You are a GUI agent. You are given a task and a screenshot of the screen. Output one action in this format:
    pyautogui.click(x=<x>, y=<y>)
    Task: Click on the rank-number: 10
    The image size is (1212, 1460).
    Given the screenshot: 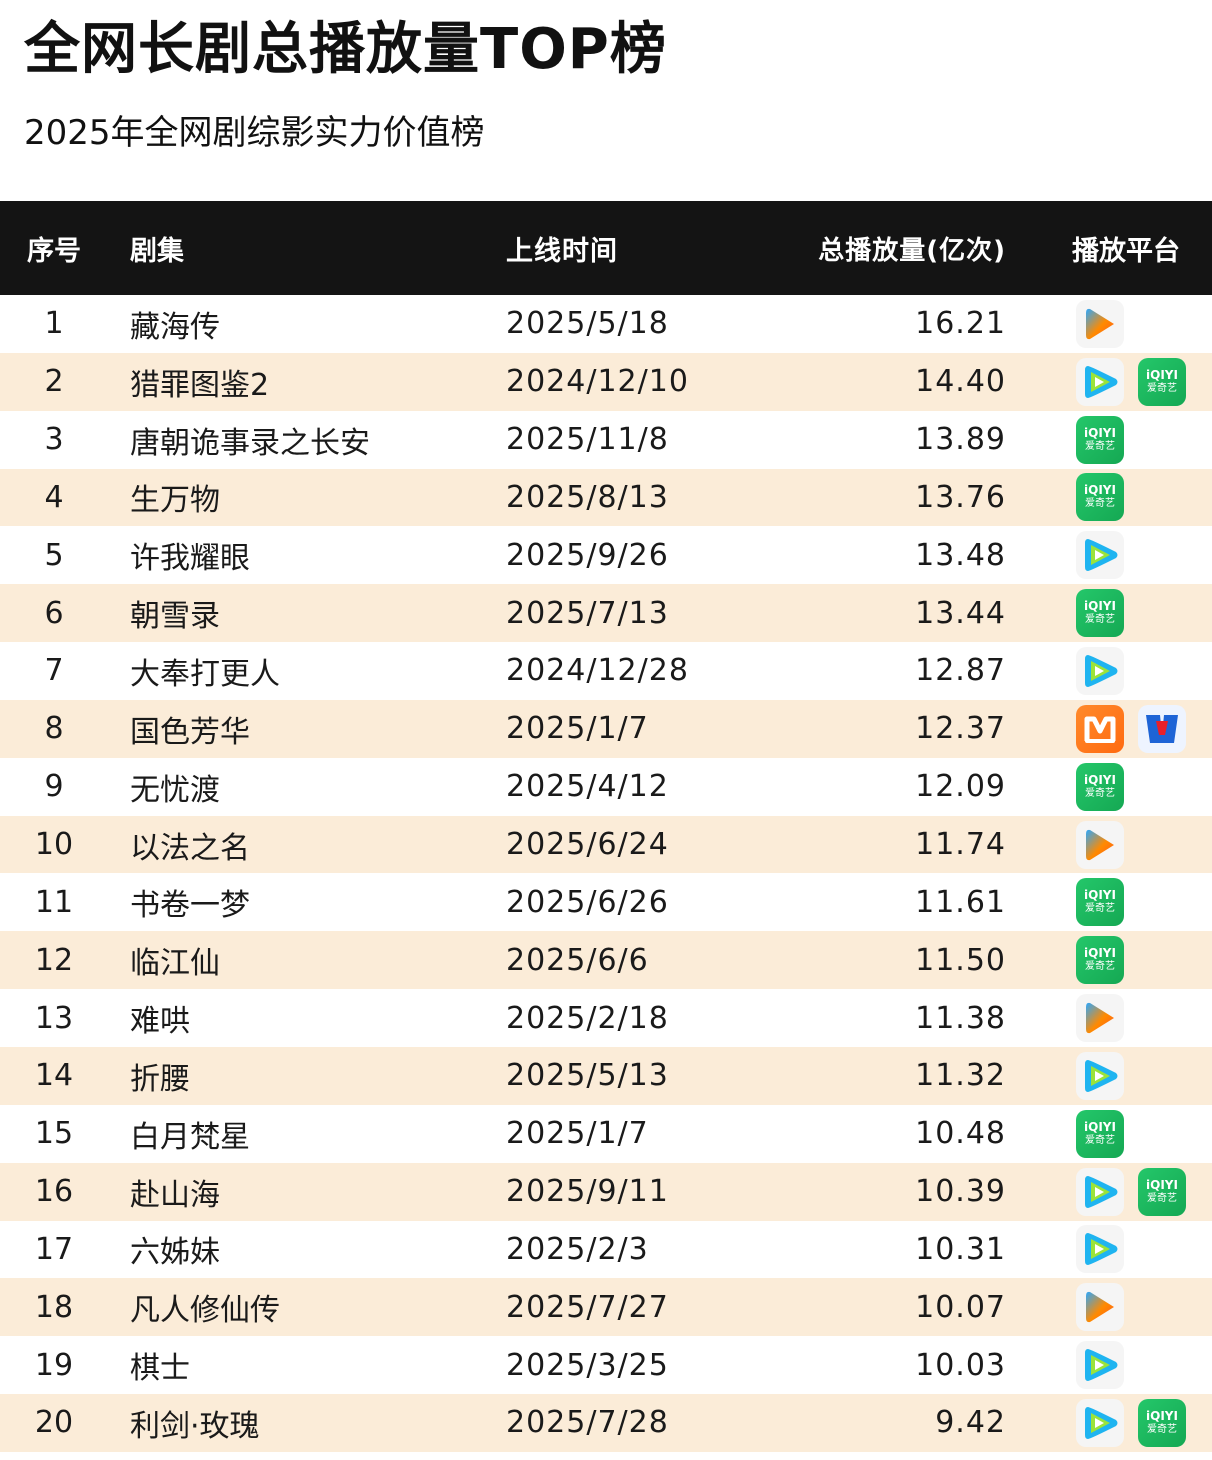 What is the action you would take?
    pyautogui.click(x=54, y=845)
    